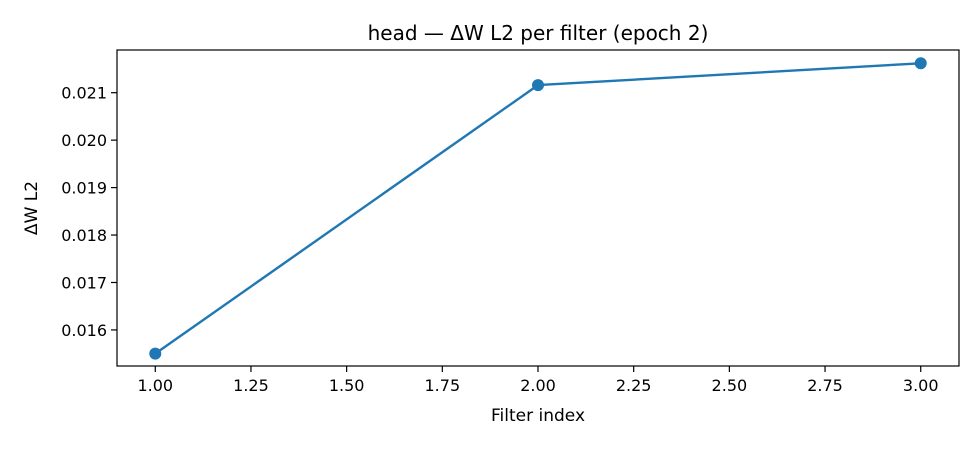  What do you see at coordinates (84, 188) in the screenshot?
I see `y-tick-label: 0.019` at bounding box center [84, 188].